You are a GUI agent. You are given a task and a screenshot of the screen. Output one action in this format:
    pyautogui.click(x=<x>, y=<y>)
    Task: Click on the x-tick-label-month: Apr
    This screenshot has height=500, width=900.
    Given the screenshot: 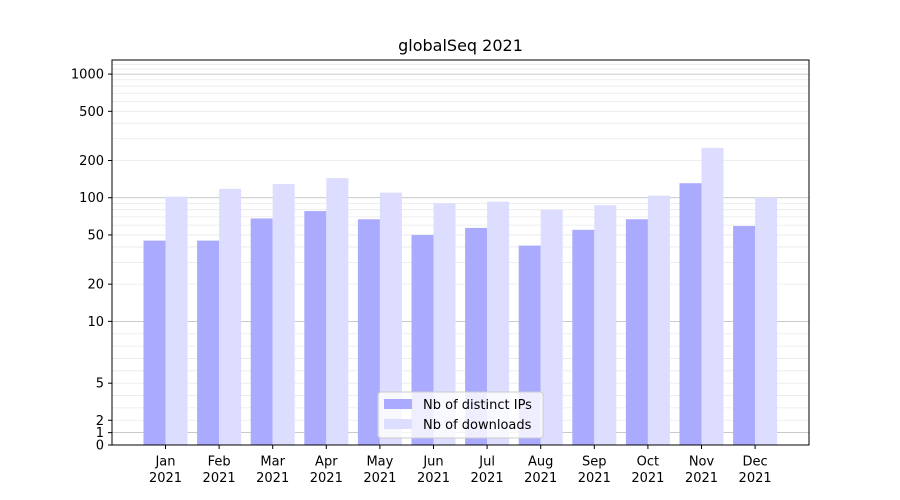 What is the action you would take?
    pyautogui.click(x=326, y=462)
    